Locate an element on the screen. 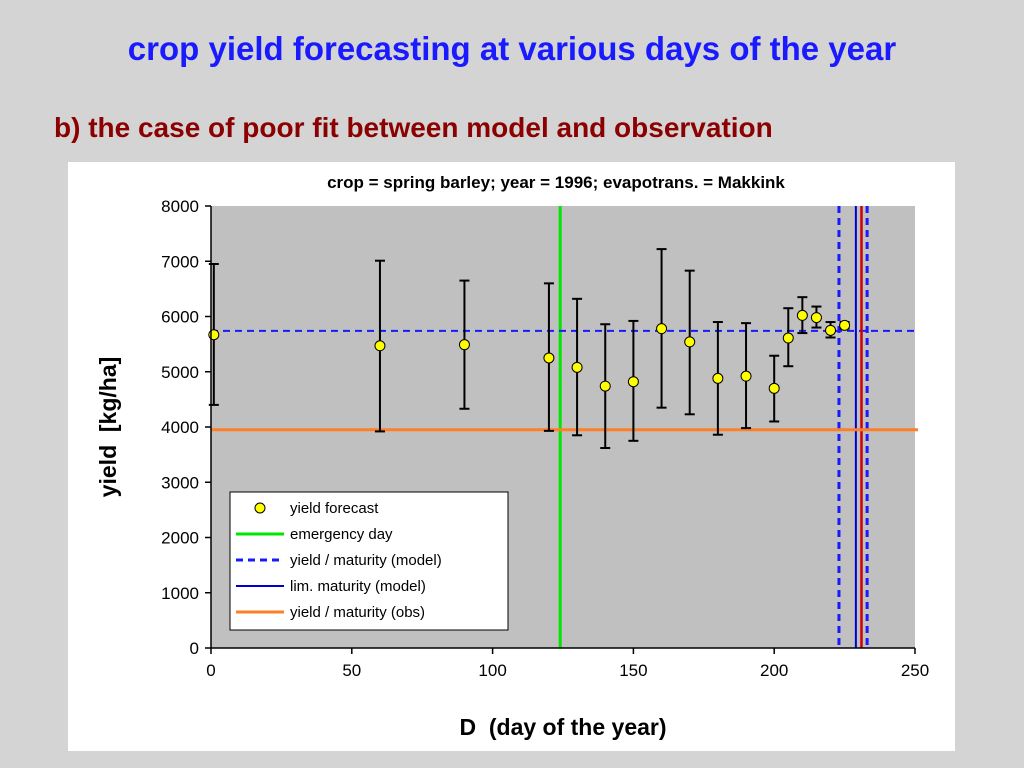 The height and width of the screenshot is (768, 1024). x-axis-label: D (day of the year) is located at coordinates (562, 727).